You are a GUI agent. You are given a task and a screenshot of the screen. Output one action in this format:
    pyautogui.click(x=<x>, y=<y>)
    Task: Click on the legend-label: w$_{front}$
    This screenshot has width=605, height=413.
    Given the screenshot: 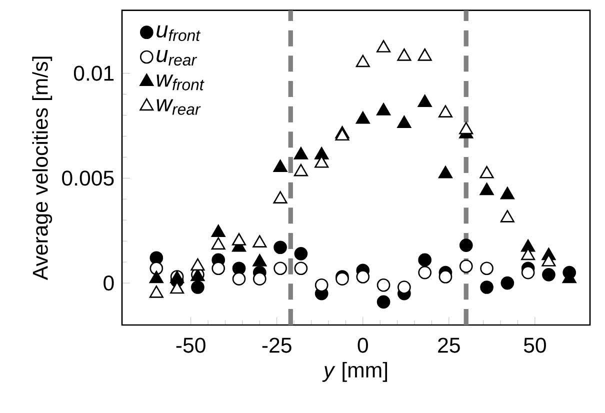 What is the action you would take?
    pyautogui.click(x=180, y=82)
    